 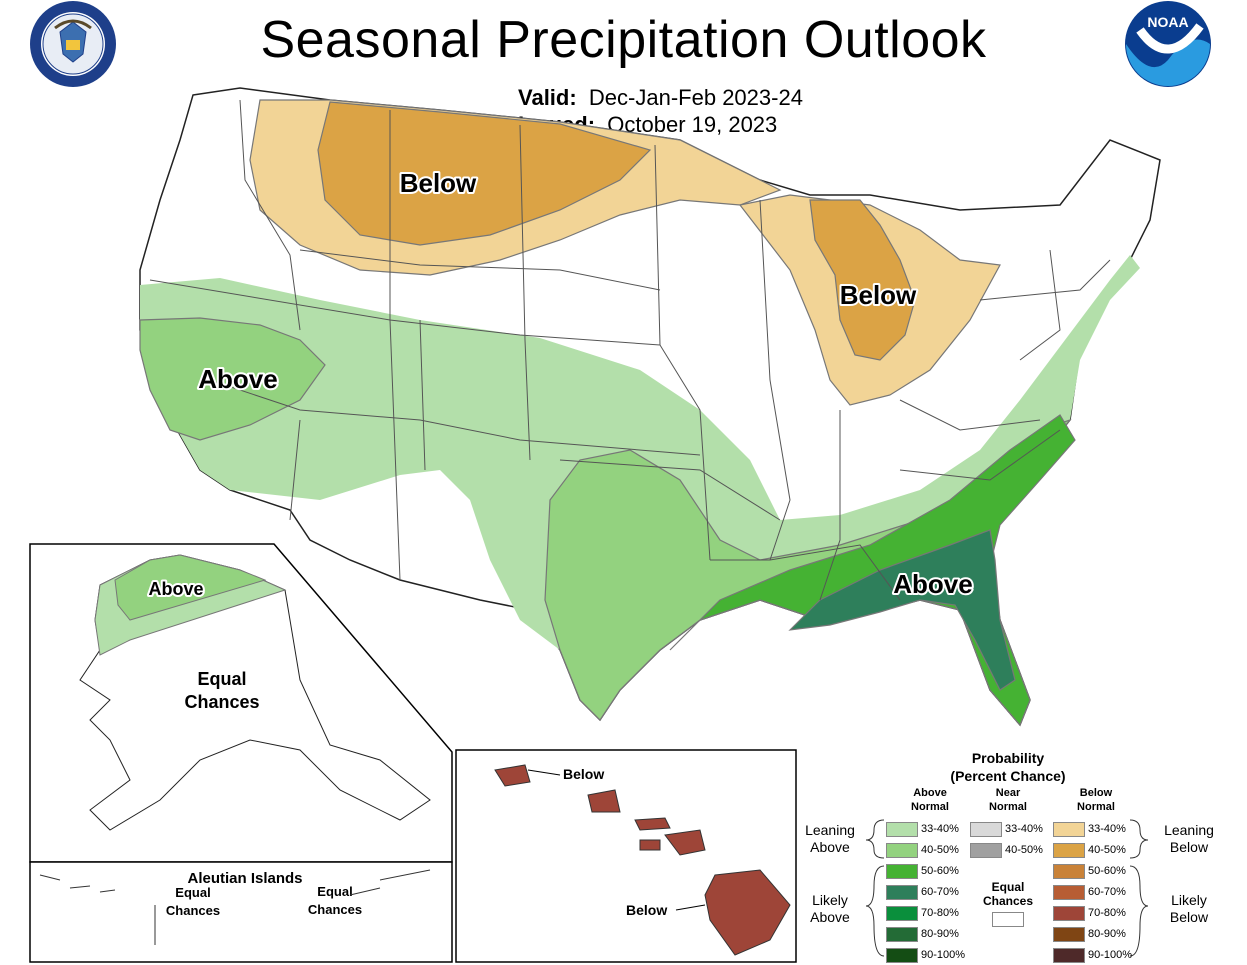 I want to click on legend-col-below-2: Normal, so click(x=1096, y=807).